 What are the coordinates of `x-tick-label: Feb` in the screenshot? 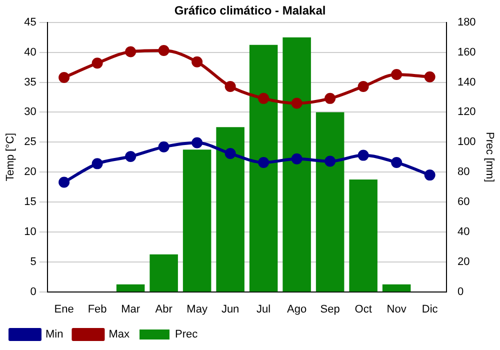 It's located at (97, 309).